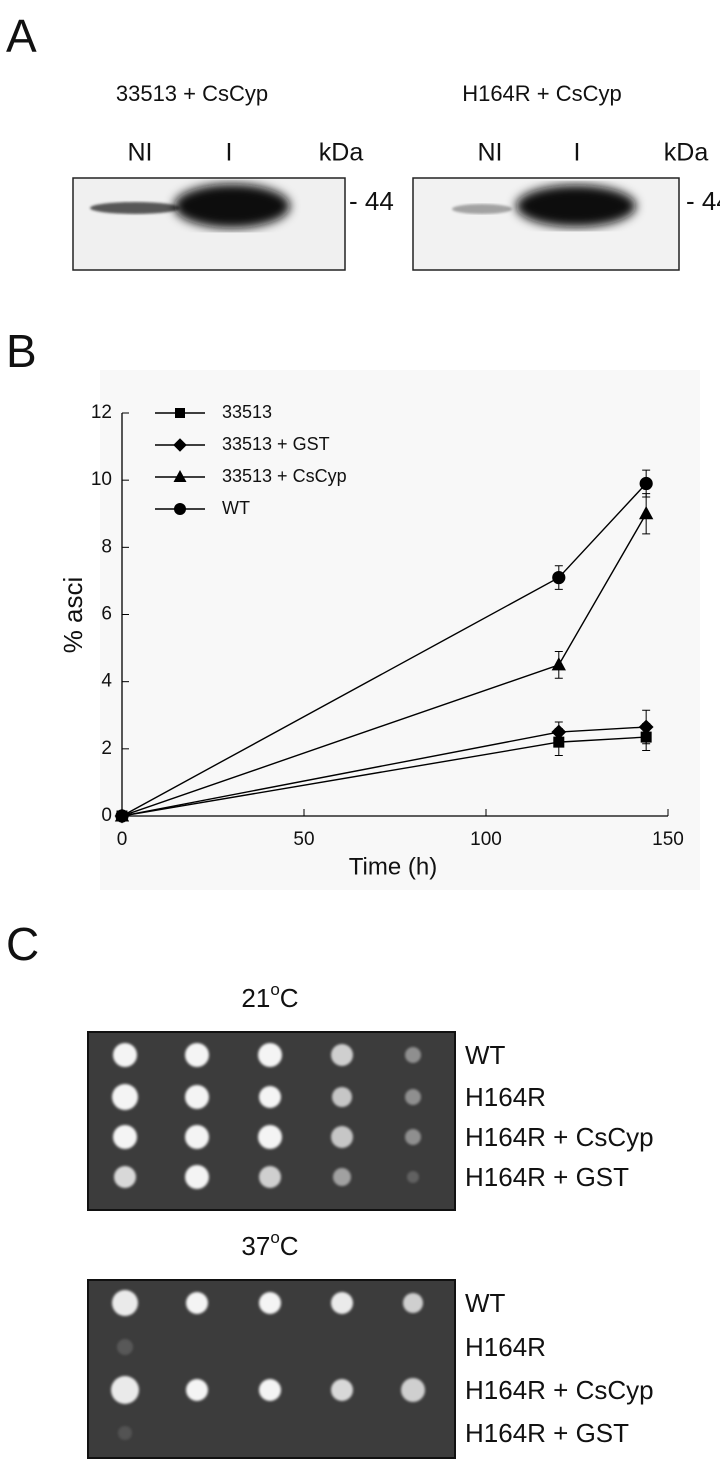 This screenshot has width=720, height=1470. I want to click on legend-label: 33513, so click(247, 412).